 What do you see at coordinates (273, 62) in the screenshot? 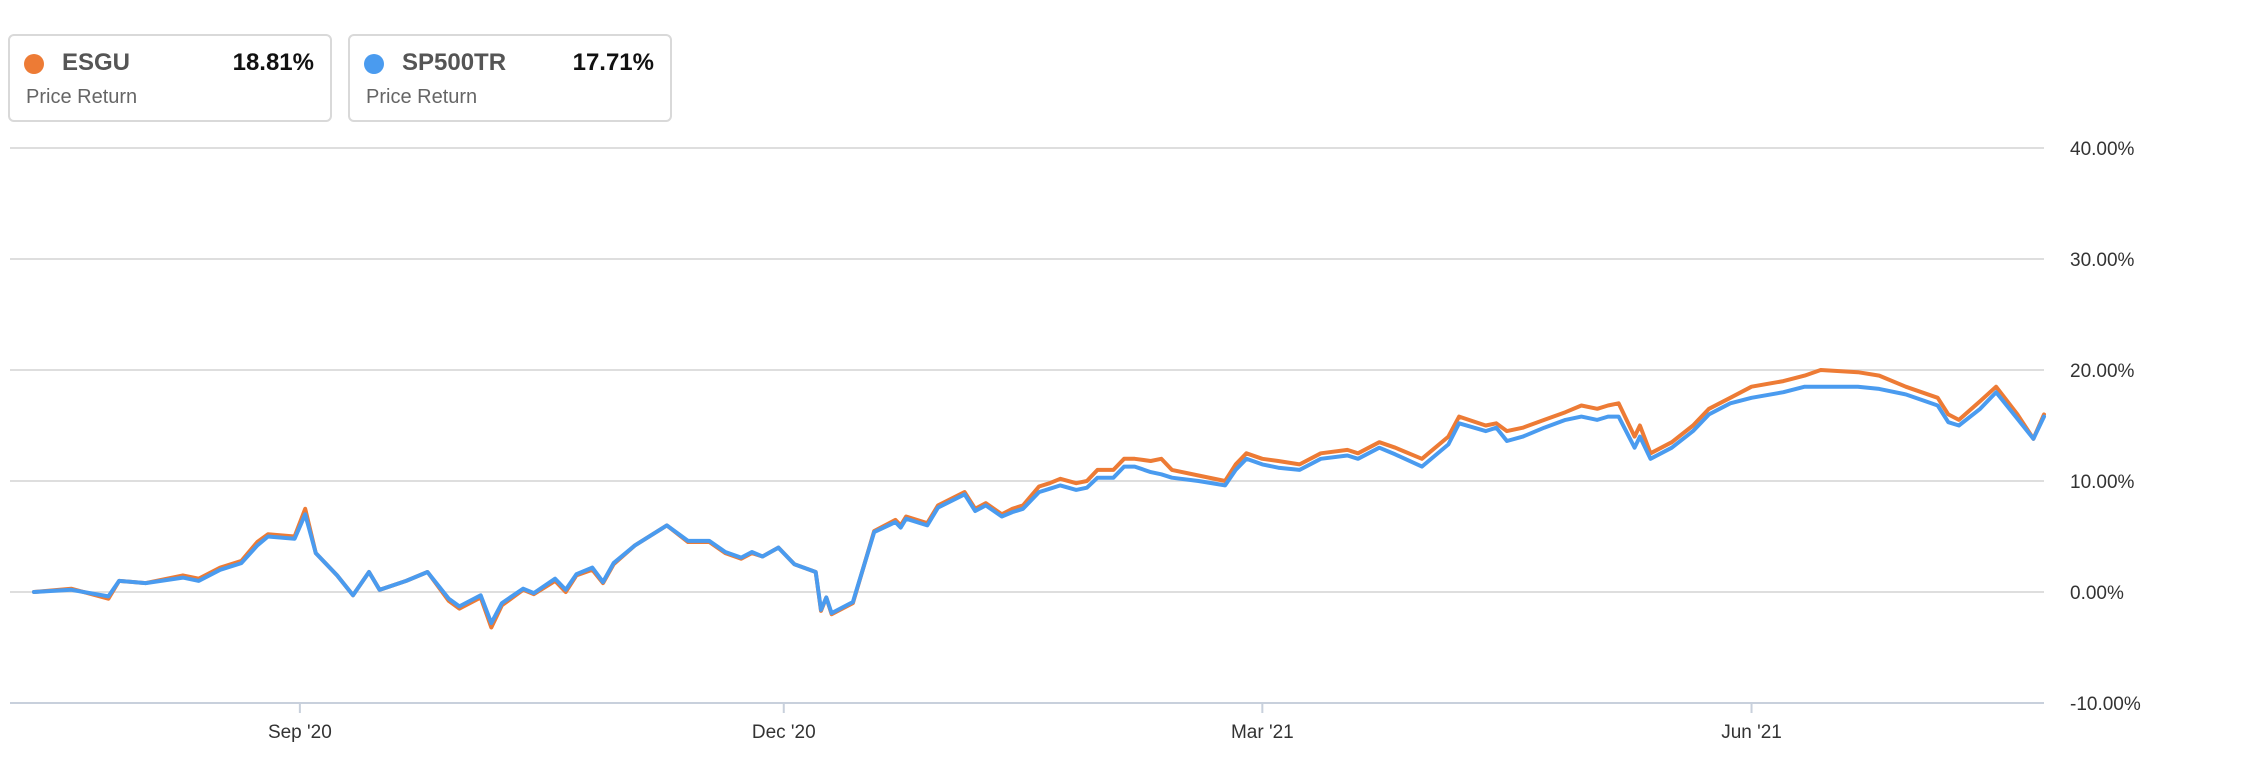
I see `esgu-return-value: 18.81%` at bounding box center [273, 62].